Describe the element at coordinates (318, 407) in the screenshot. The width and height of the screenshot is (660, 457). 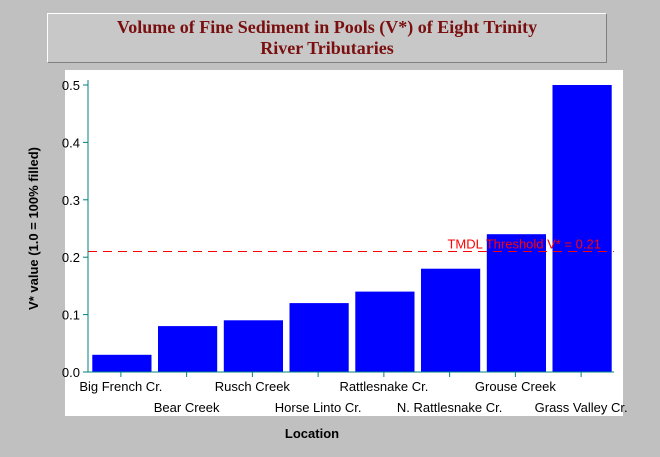
I see `x-tick-label-4: Horse Linto Cr.` at that location.